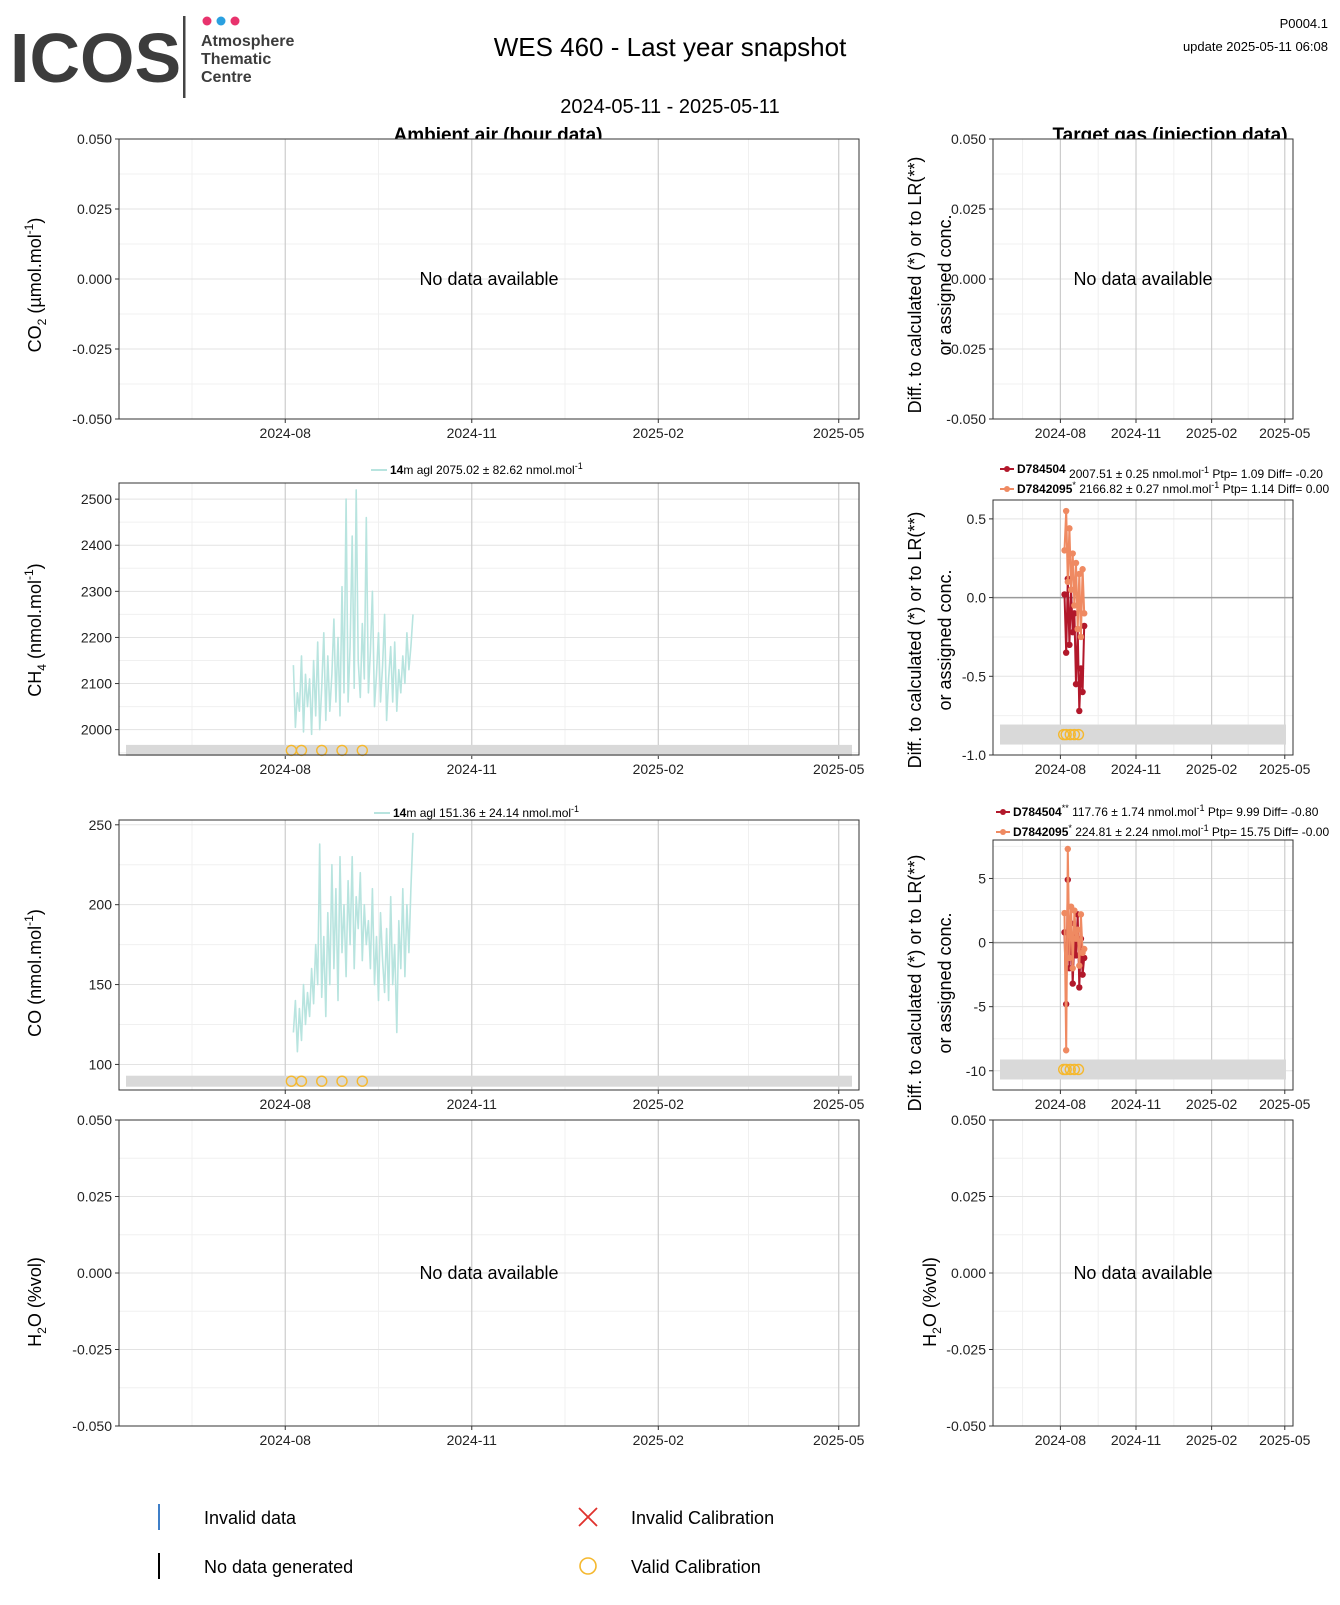  I want to click on y-tick-label: 100, so click(101, 1064).